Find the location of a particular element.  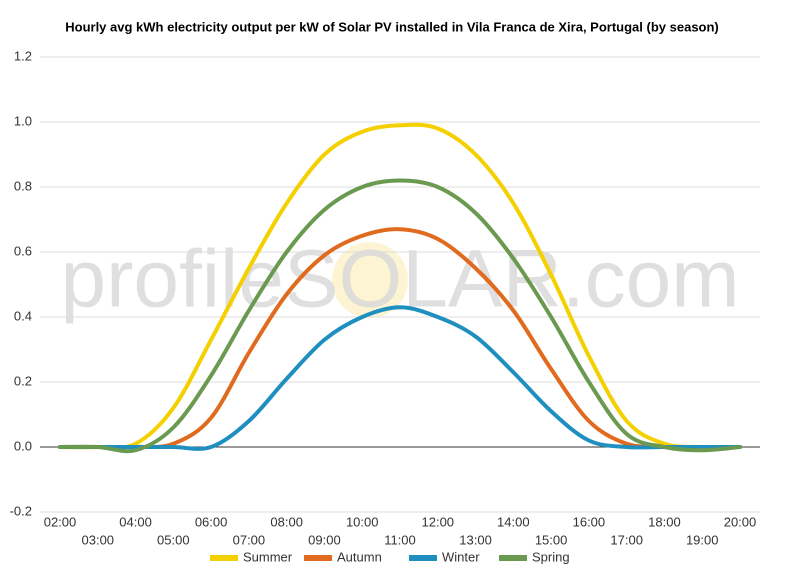

watermark: profileSOLAR.com is located at coordinates (399, 279).